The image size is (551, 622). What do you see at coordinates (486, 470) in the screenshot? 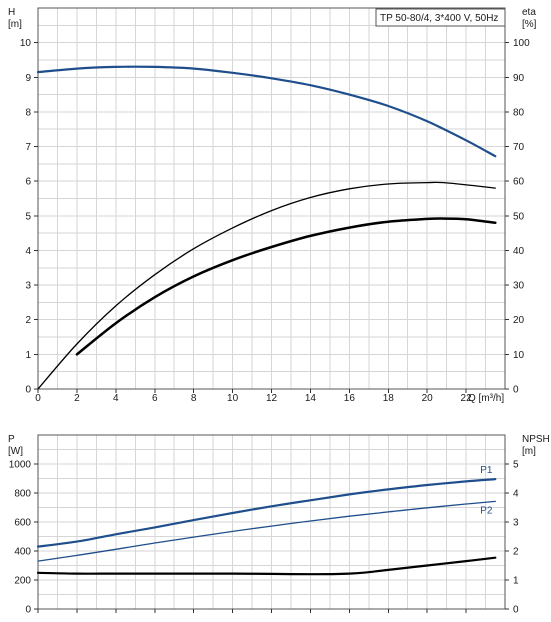
I see `series-label: P1` at bounding box center [486, 470].